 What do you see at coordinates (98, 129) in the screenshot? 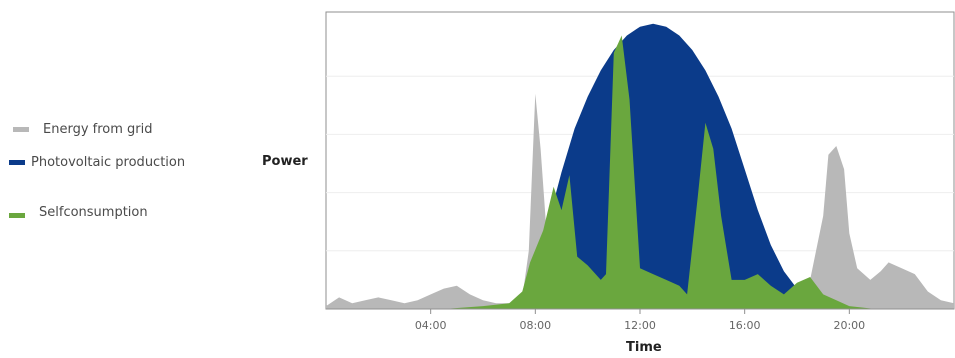
I see `legend-label-energy-from-grid: Energy from grid` at bounding box center [98, 129].